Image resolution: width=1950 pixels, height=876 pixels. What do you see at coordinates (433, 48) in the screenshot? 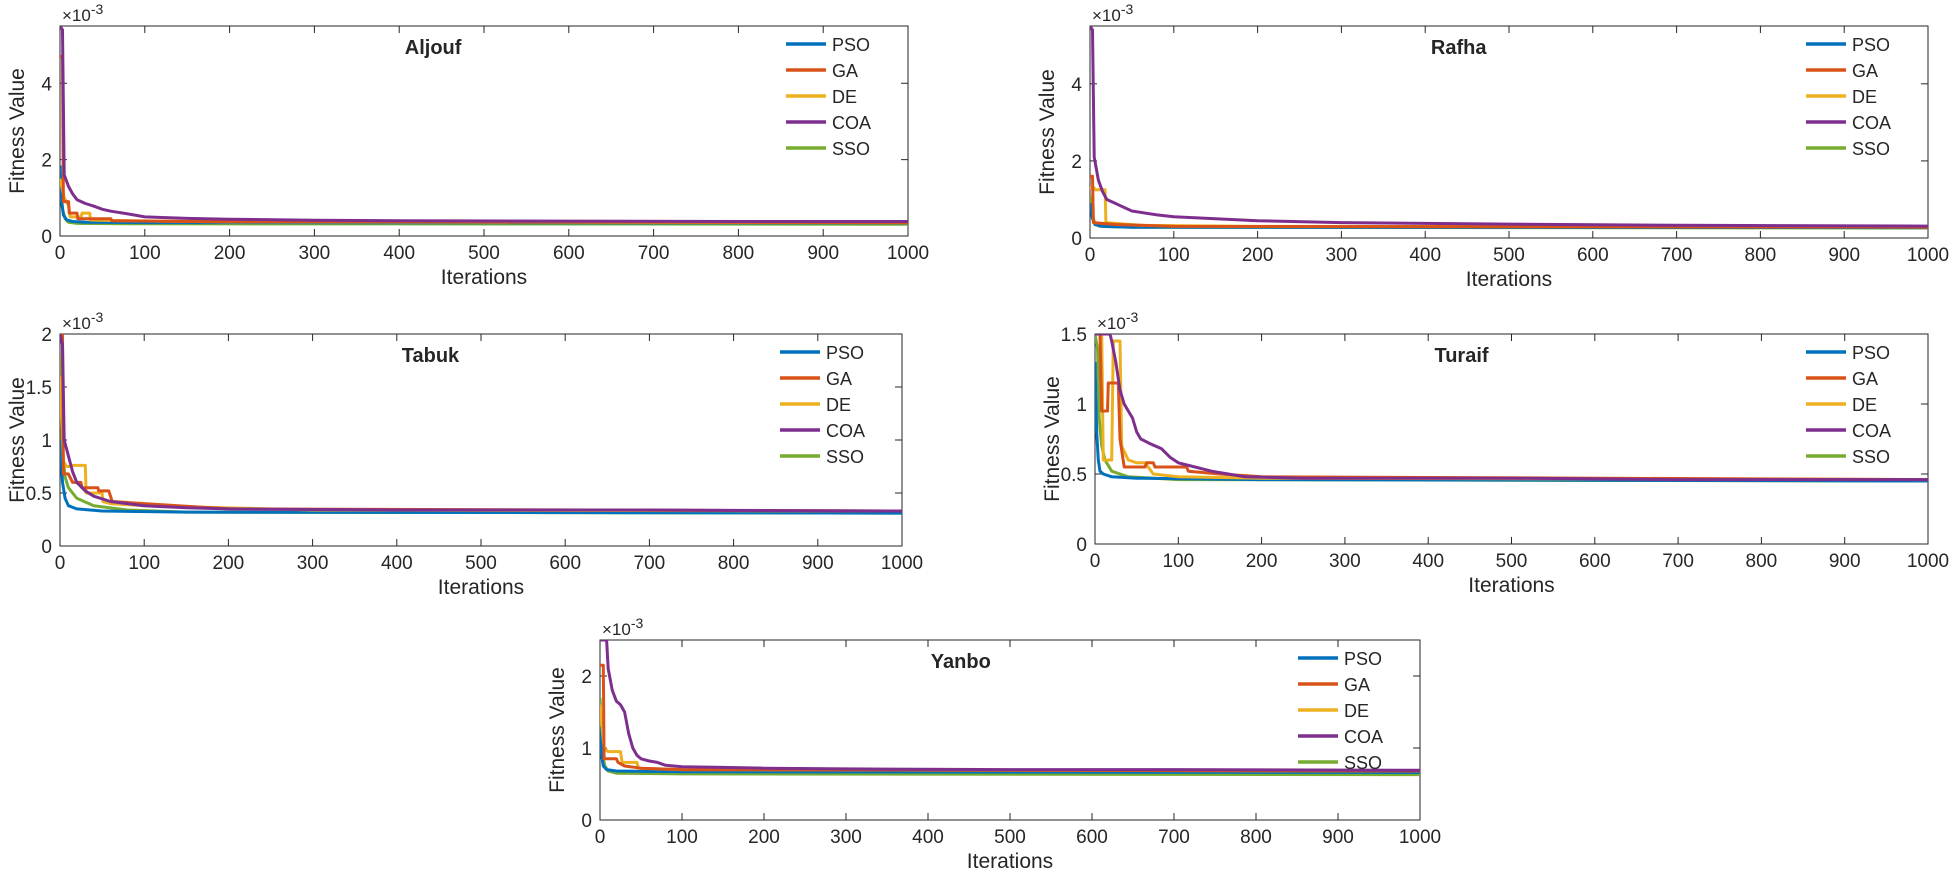
I see `chart-title: Aljouf` at bounding box center [433, 48].